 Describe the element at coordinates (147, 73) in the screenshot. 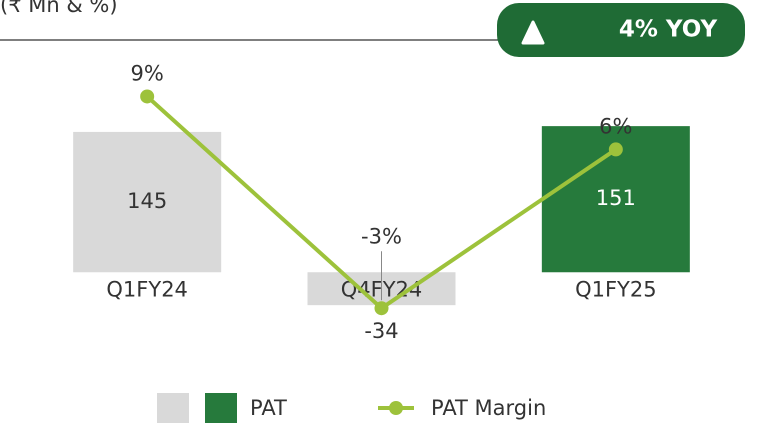

I see `margin-label: 9%` at that location.